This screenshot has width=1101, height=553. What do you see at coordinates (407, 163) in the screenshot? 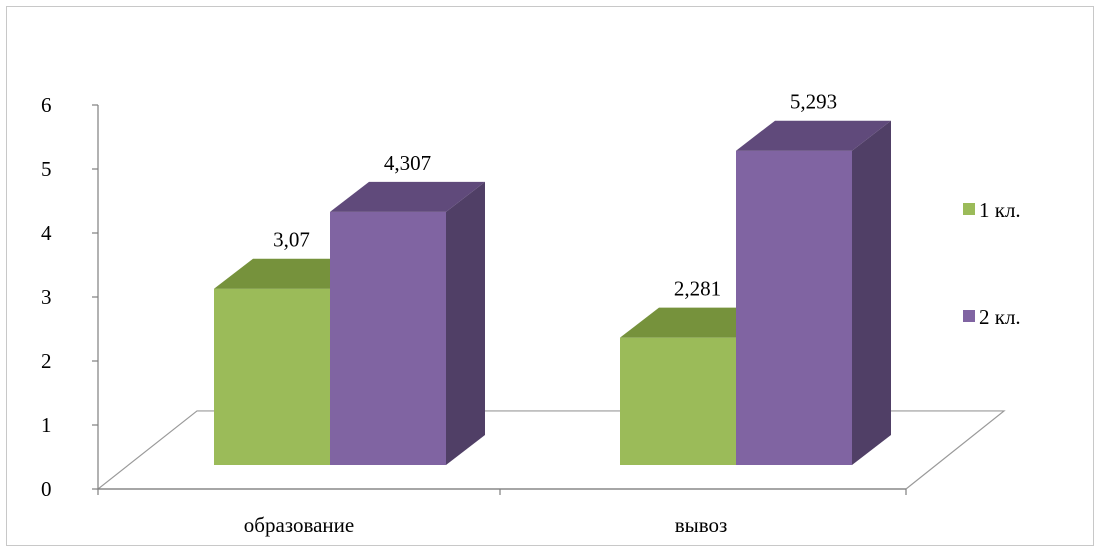
I see `data-label: 4,307` at bounding box center [407, 163].